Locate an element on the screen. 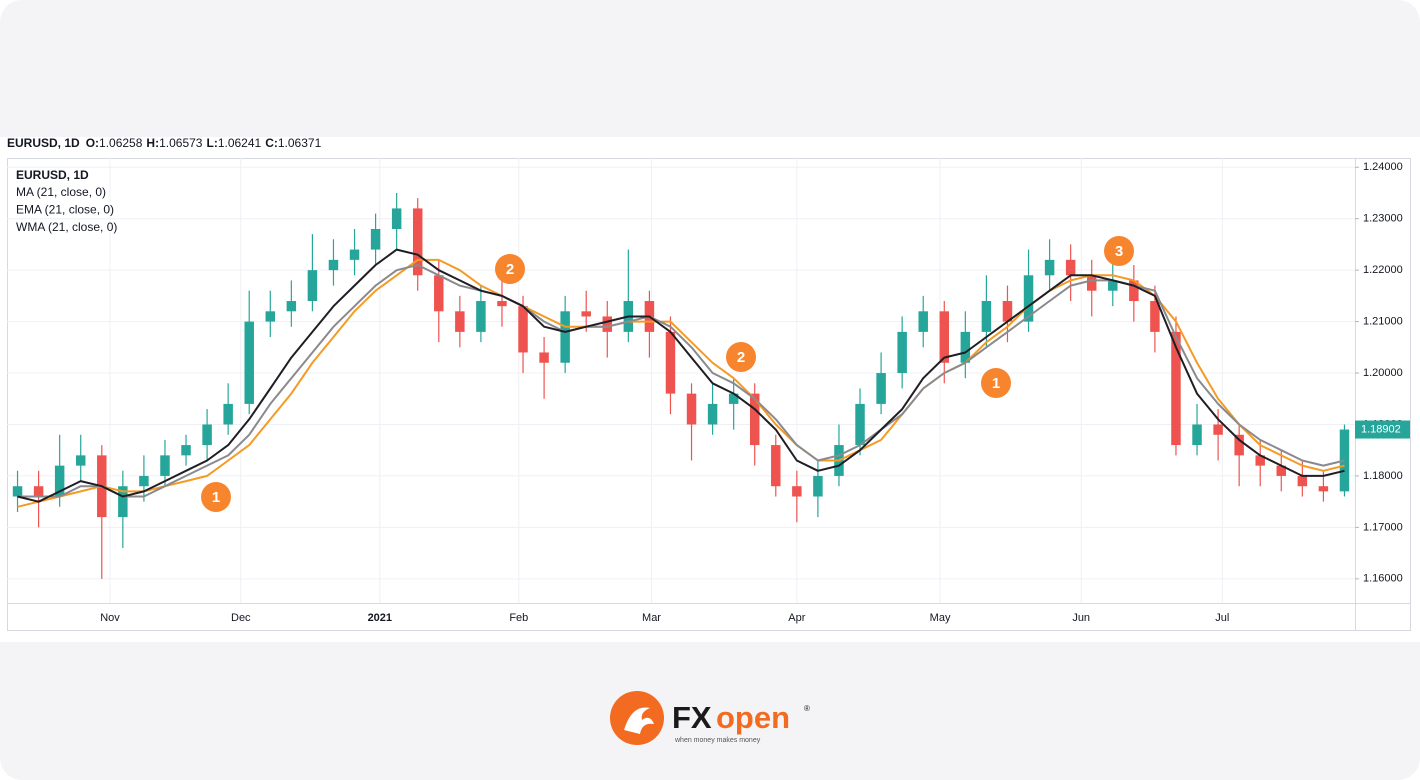 The width and height of the screenshot is (1420, 780). x-tick-label: Jun is located at coordinates (1081, 618).